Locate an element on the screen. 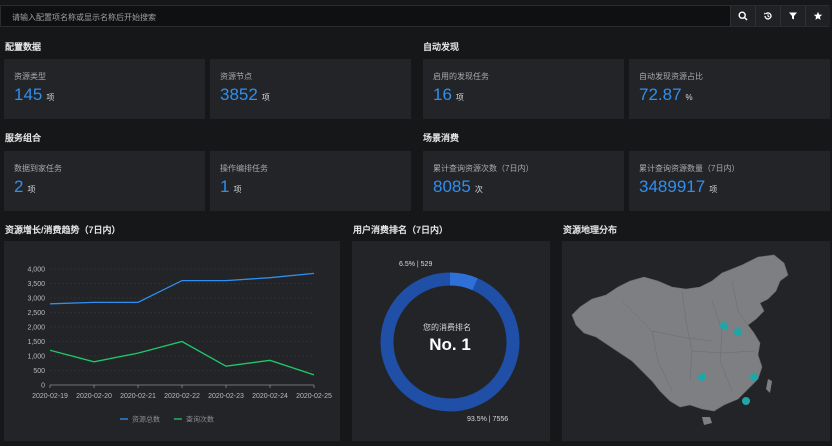  filter-icon is located at coordinates (793, 16).